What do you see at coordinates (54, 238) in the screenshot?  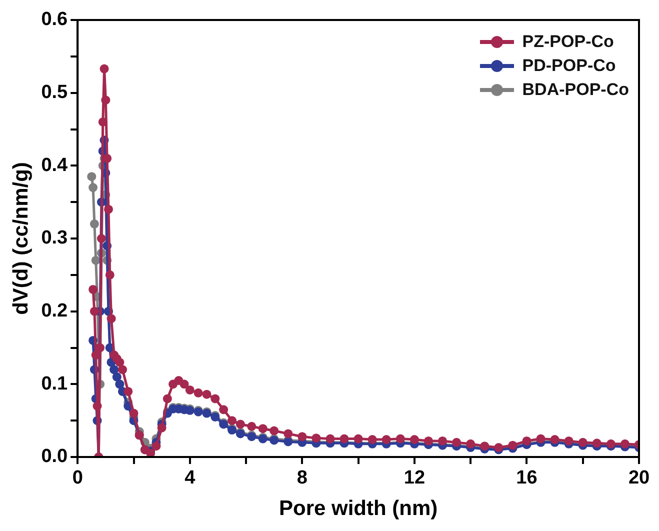 I see `y-tick-label: 0.3` at bounding box center [54, 238].